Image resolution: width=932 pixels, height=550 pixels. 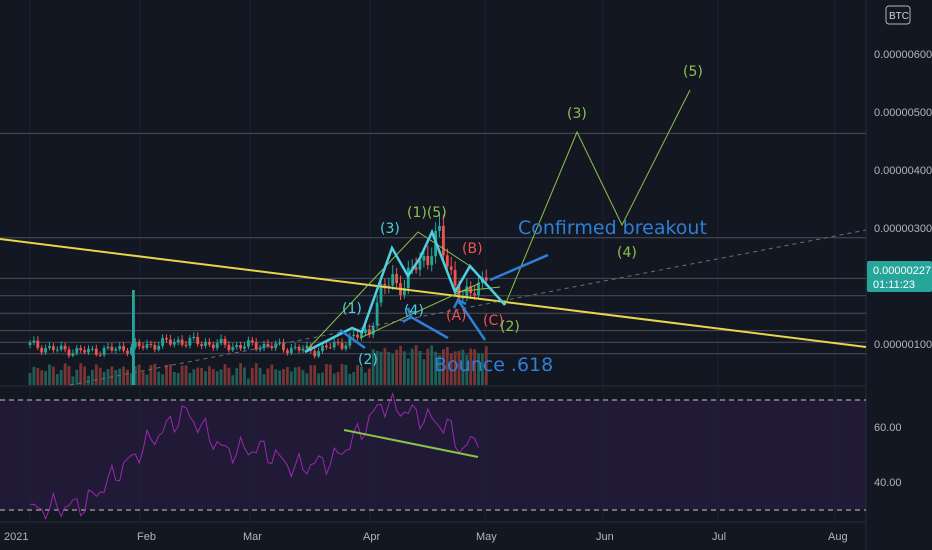 What do you see at coordinates (627, 253) in the screenshot?
I see `proj-4-label: (4)` at bounding box center [627, 253].